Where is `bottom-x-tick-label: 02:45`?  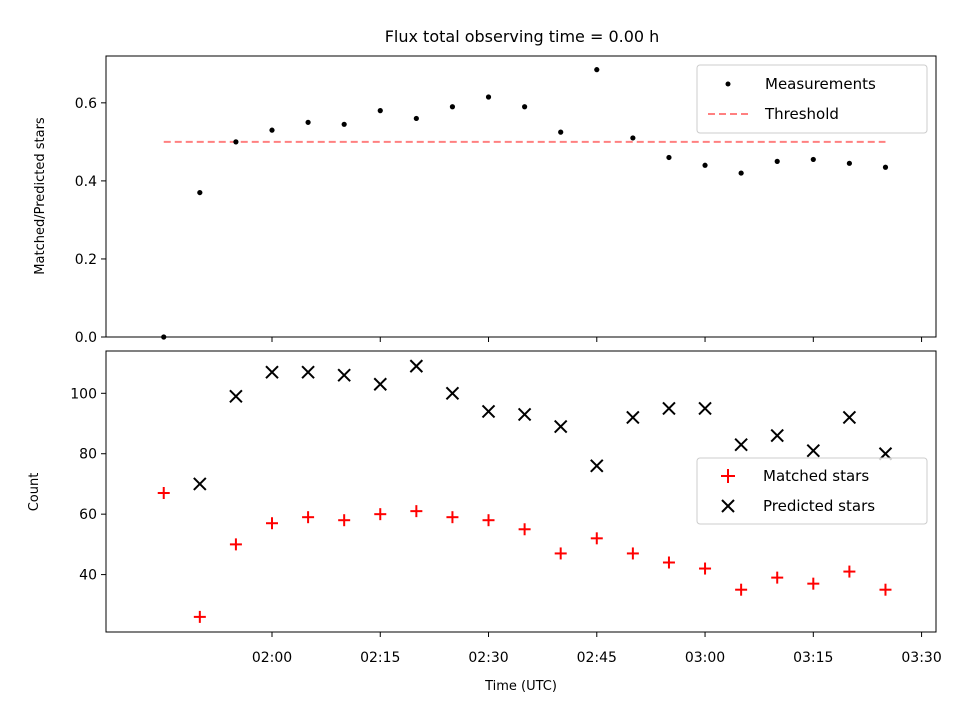 bottom-x-tick-label: 02:45 is located at coordinates (597, 658).